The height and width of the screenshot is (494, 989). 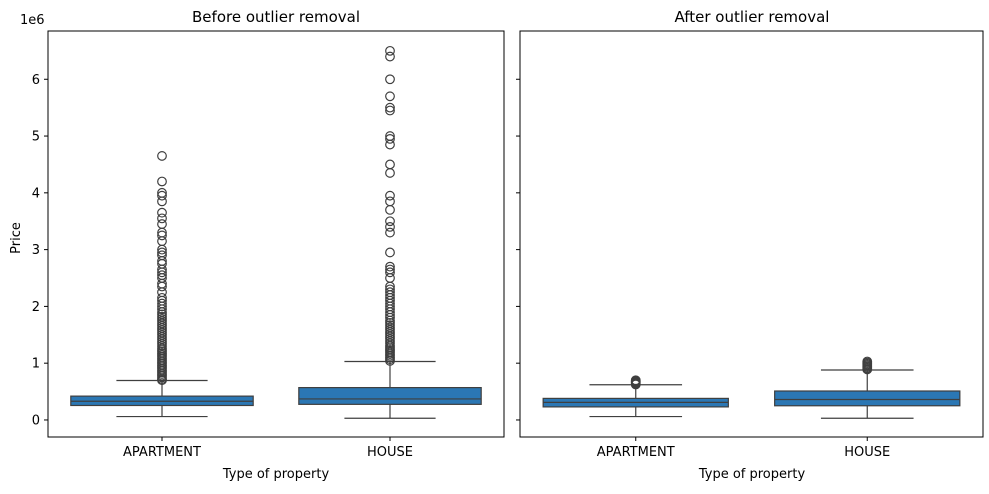 I want to click on y-tick-label: 5, so click(x=36, y=137).